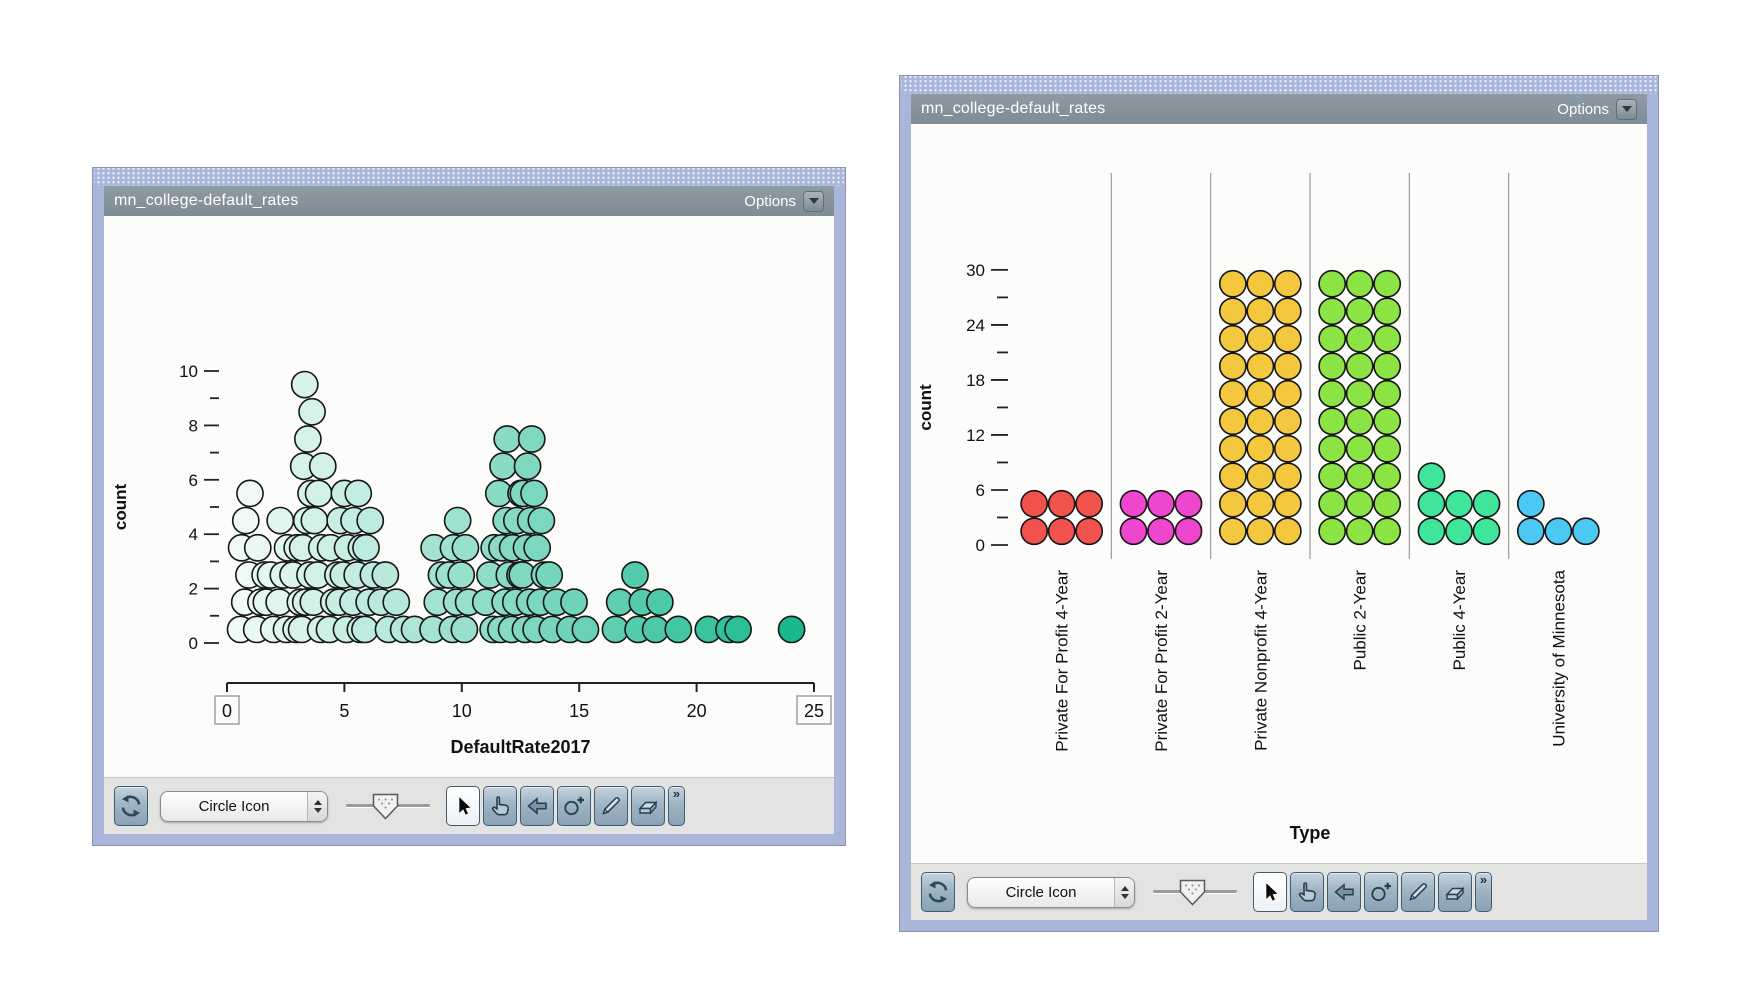  I want to click on svg-text: Public 4-Year, so click(1459, 620).